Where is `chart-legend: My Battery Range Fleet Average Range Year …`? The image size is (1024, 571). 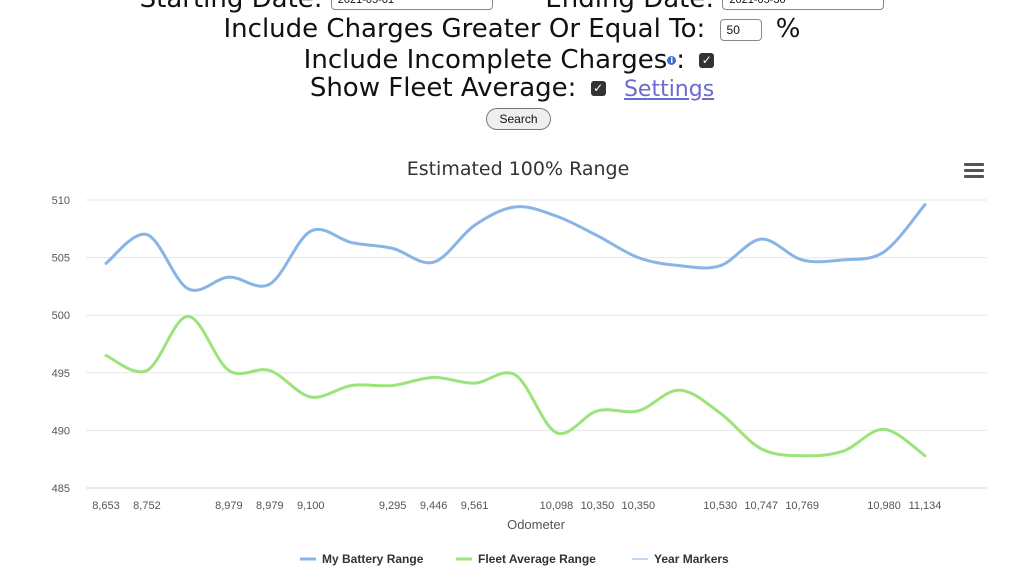 chart-legend: My Battery Range Fleet Average Range Year … is located at coordinates (514, 559).